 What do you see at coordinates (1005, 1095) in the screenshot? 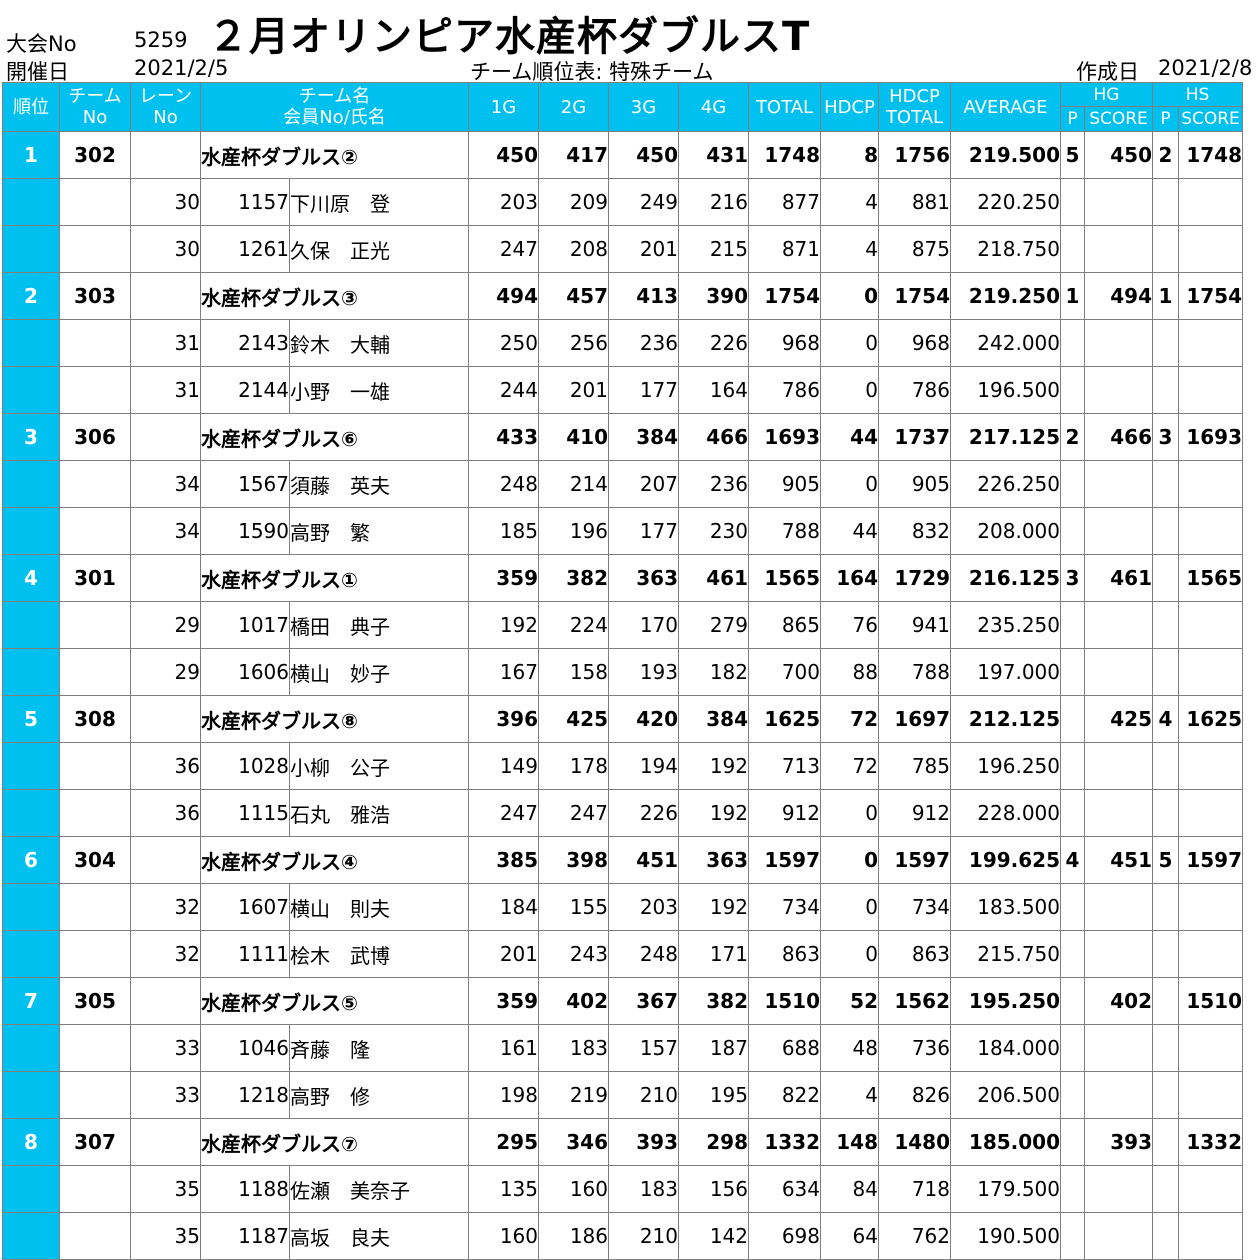
I see `average-cell: 206.500` at bounding box center [1005, 1095].